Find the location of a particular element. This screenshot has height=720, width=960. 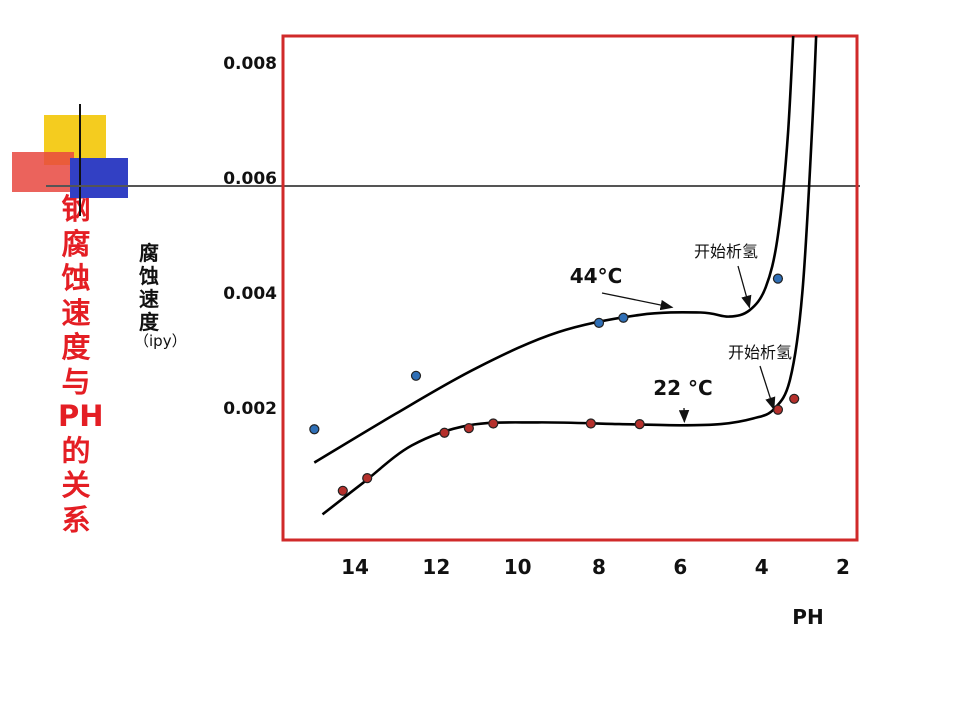

x-tick-label: 2 is located at coordinates (843, 567).